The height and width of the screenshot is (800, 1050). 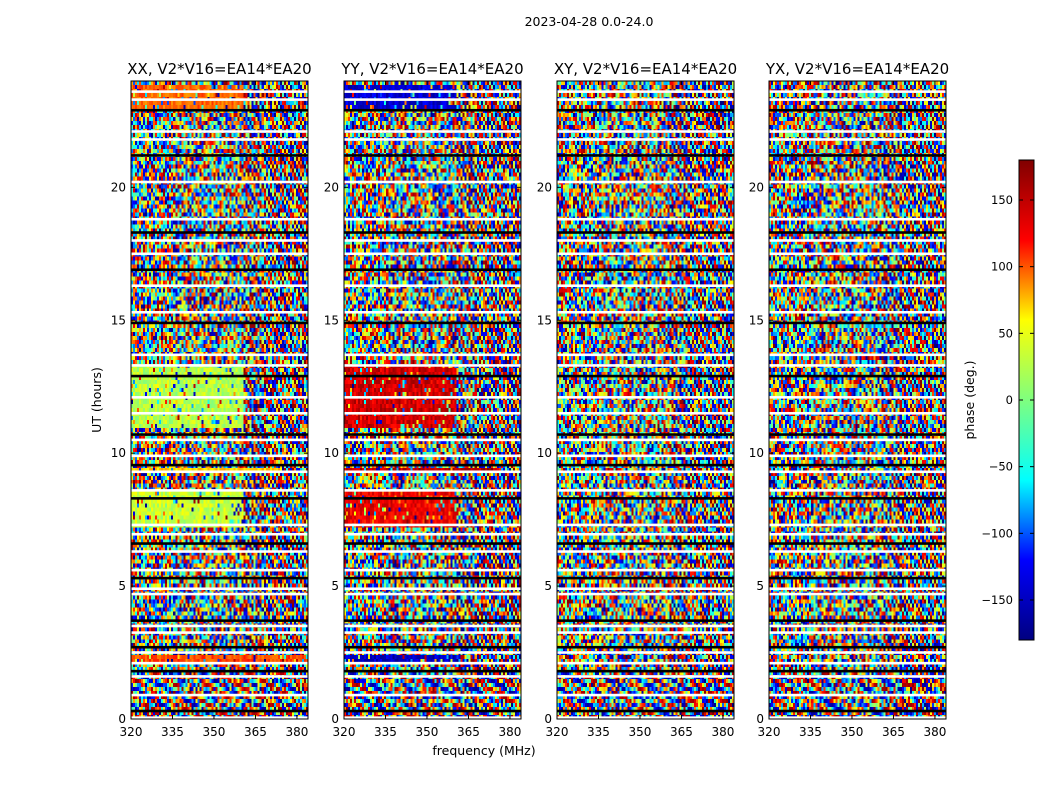 I want to click on y-tick-label: 20, so click(x=544, y=187).